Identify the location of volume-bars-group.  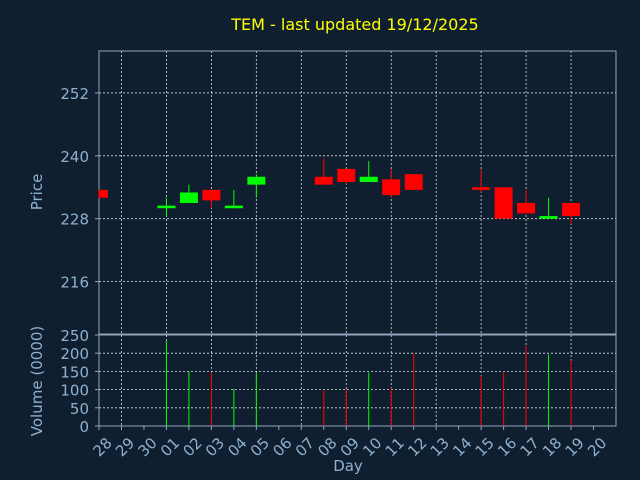
(368, 383).